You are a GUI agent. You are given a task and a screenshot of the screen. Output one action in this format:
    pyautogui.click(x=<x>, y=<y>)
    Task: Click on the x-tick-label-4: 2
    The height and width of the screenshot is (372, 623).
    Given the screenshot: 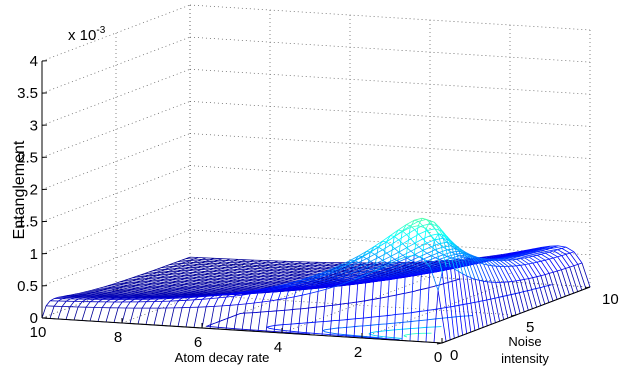 What is the action you would take?
    pyautogui.click(x=358, y=352)
    